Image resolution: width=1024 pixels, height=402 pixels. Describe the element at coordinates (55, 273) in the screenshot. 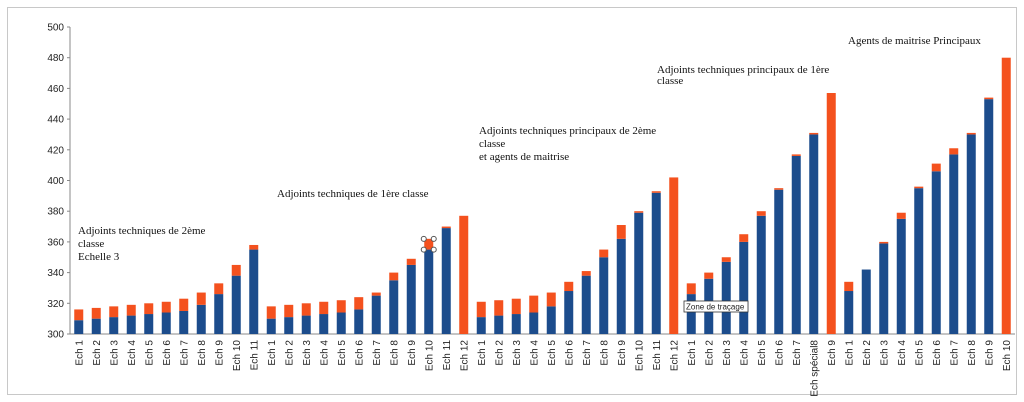

I see `y-tick-label: 340` at that location.